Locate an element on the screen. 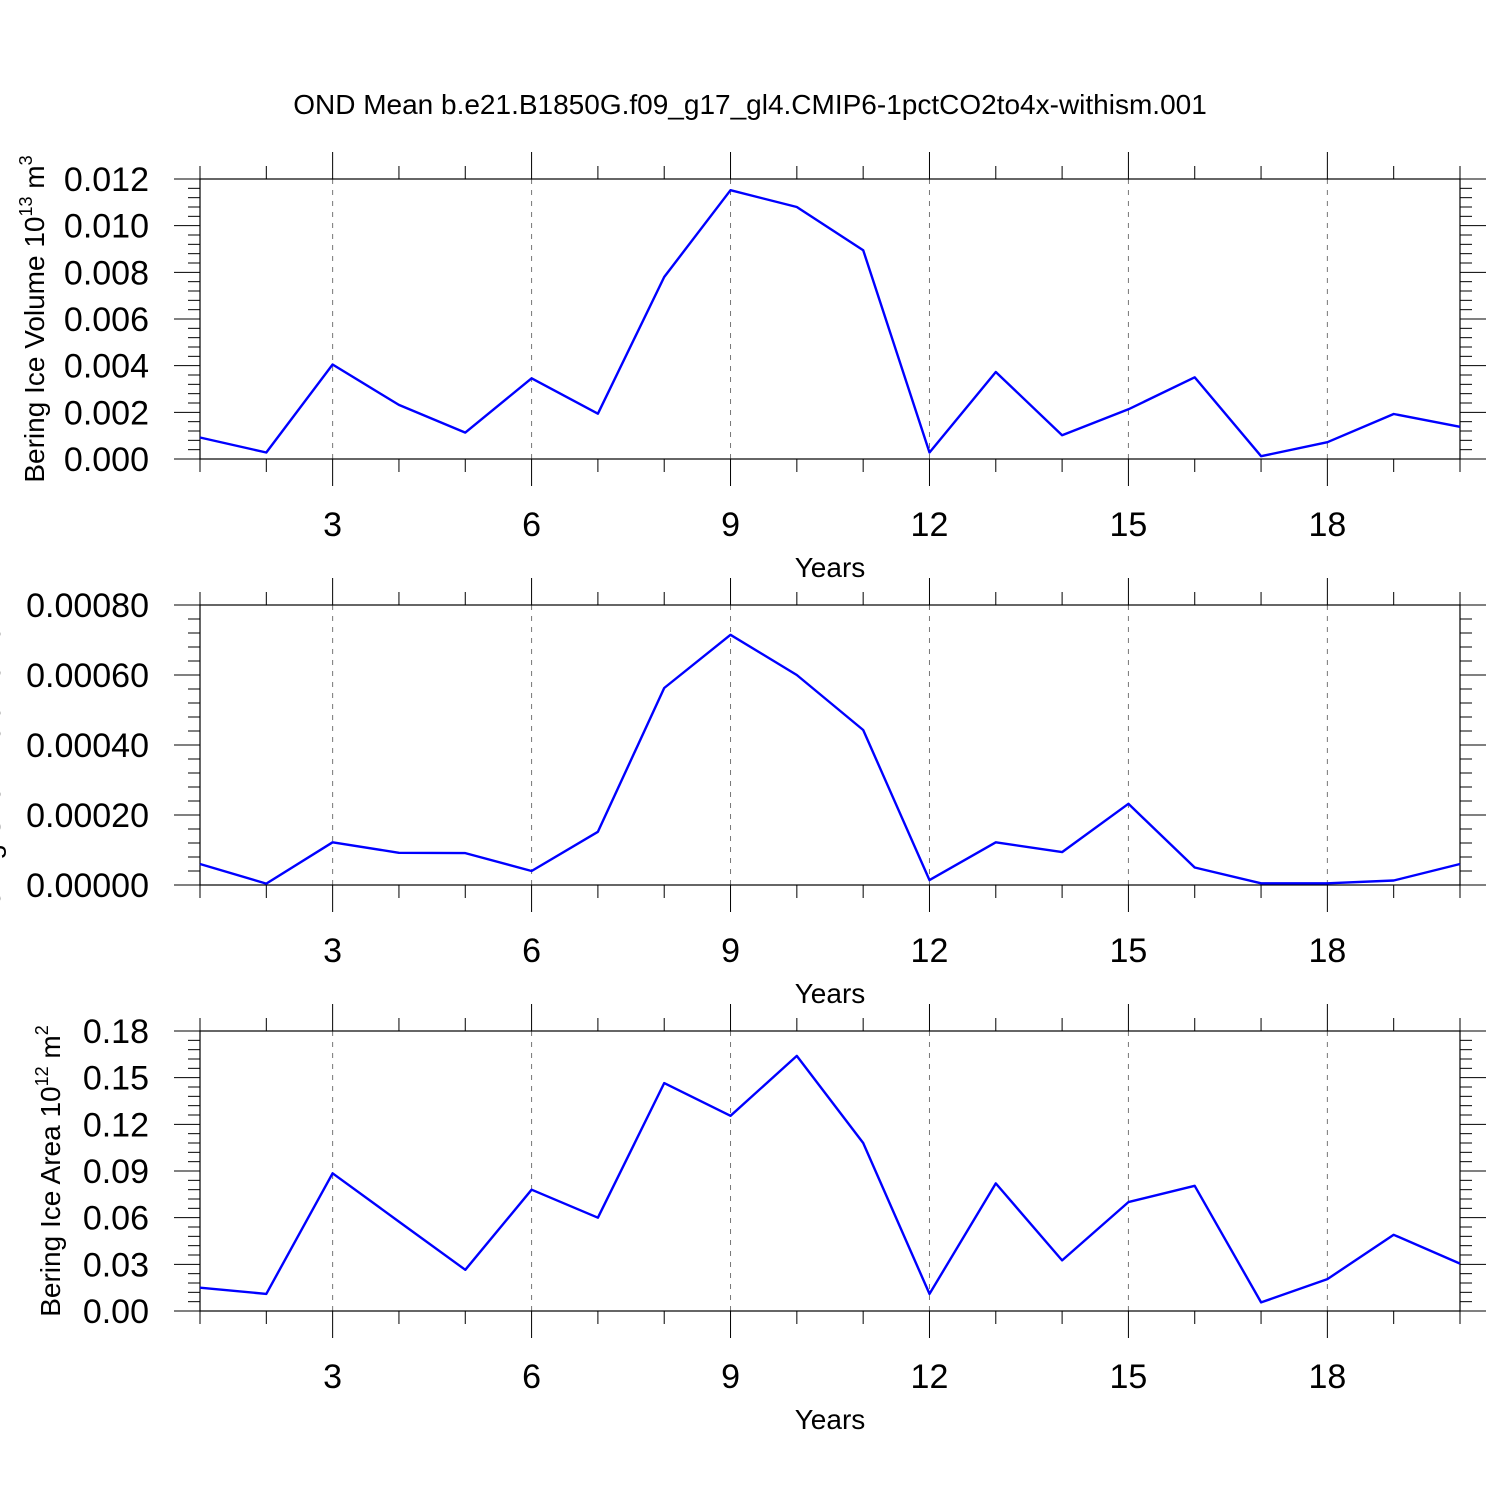 This screenshot has height=1500, width=1500. y-tick-label: 0.15 is located at coordinates (116, 1079).